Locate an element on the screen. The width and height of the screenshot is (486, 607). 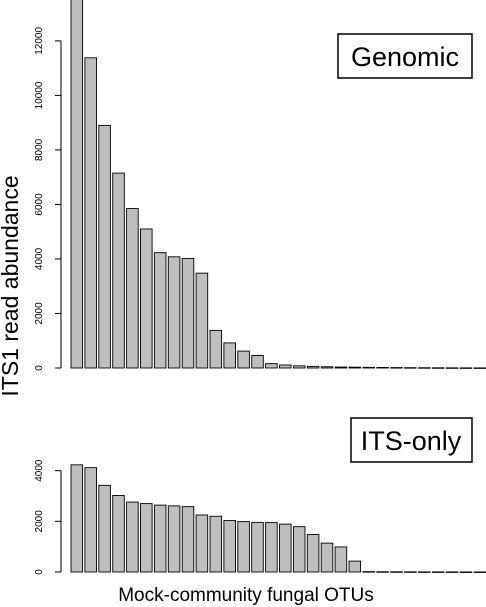
y-axis-title: ITS1 read abundance is located at coordinates (11, 285).